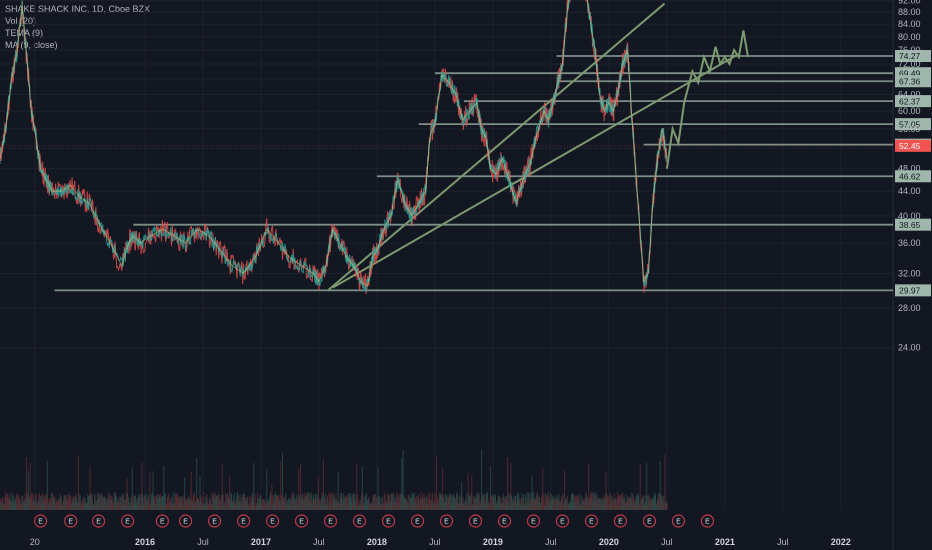 This screenshot has width=932, height=550. What do you see at coordinates (35, 542) in the screenshot?
I see `time-tick-label: 20` at bounding box center [35, 542].